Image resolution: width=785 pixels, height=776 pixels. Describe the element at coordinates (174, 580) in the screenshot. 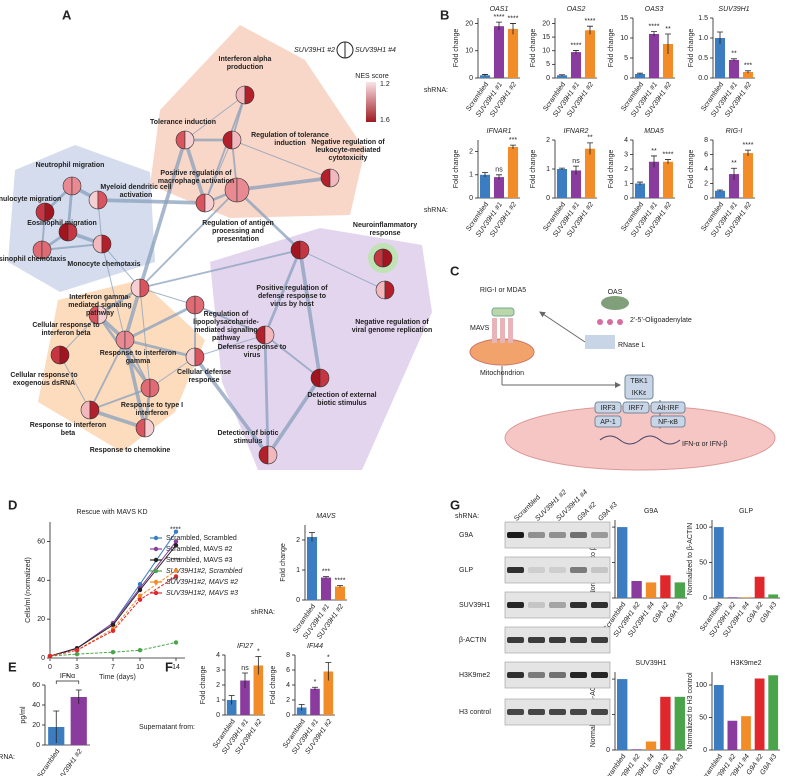

I see `annotation: ***` at that location.